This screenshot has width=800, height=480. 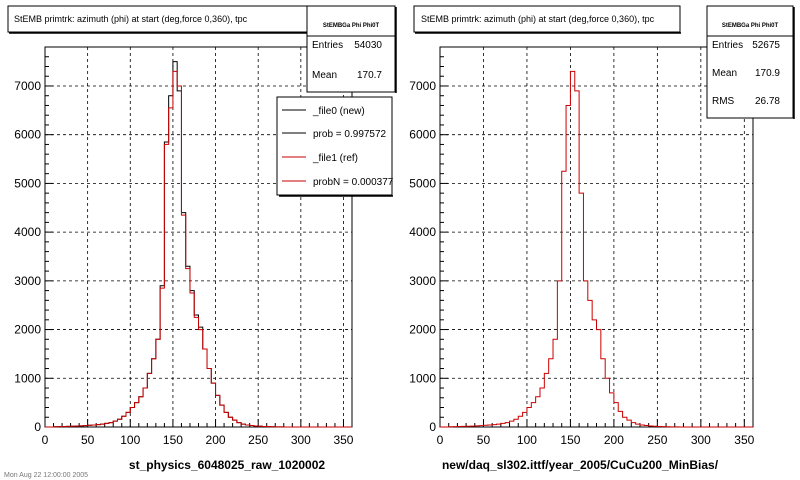 I want to click on footer-timestamp: Mon Aug 22 12:00:00 2005, so click(x=46, y=475).